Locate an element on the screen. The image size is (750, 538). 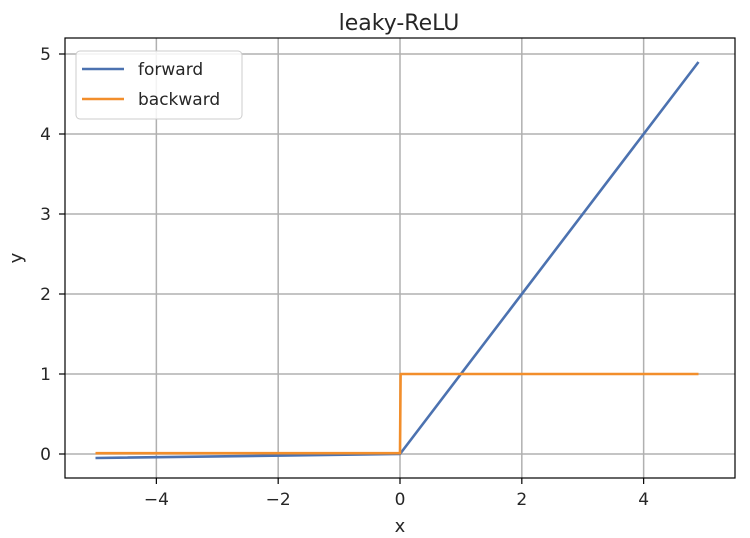
legend-label-forward: forward is located at coordinates (170, 70).